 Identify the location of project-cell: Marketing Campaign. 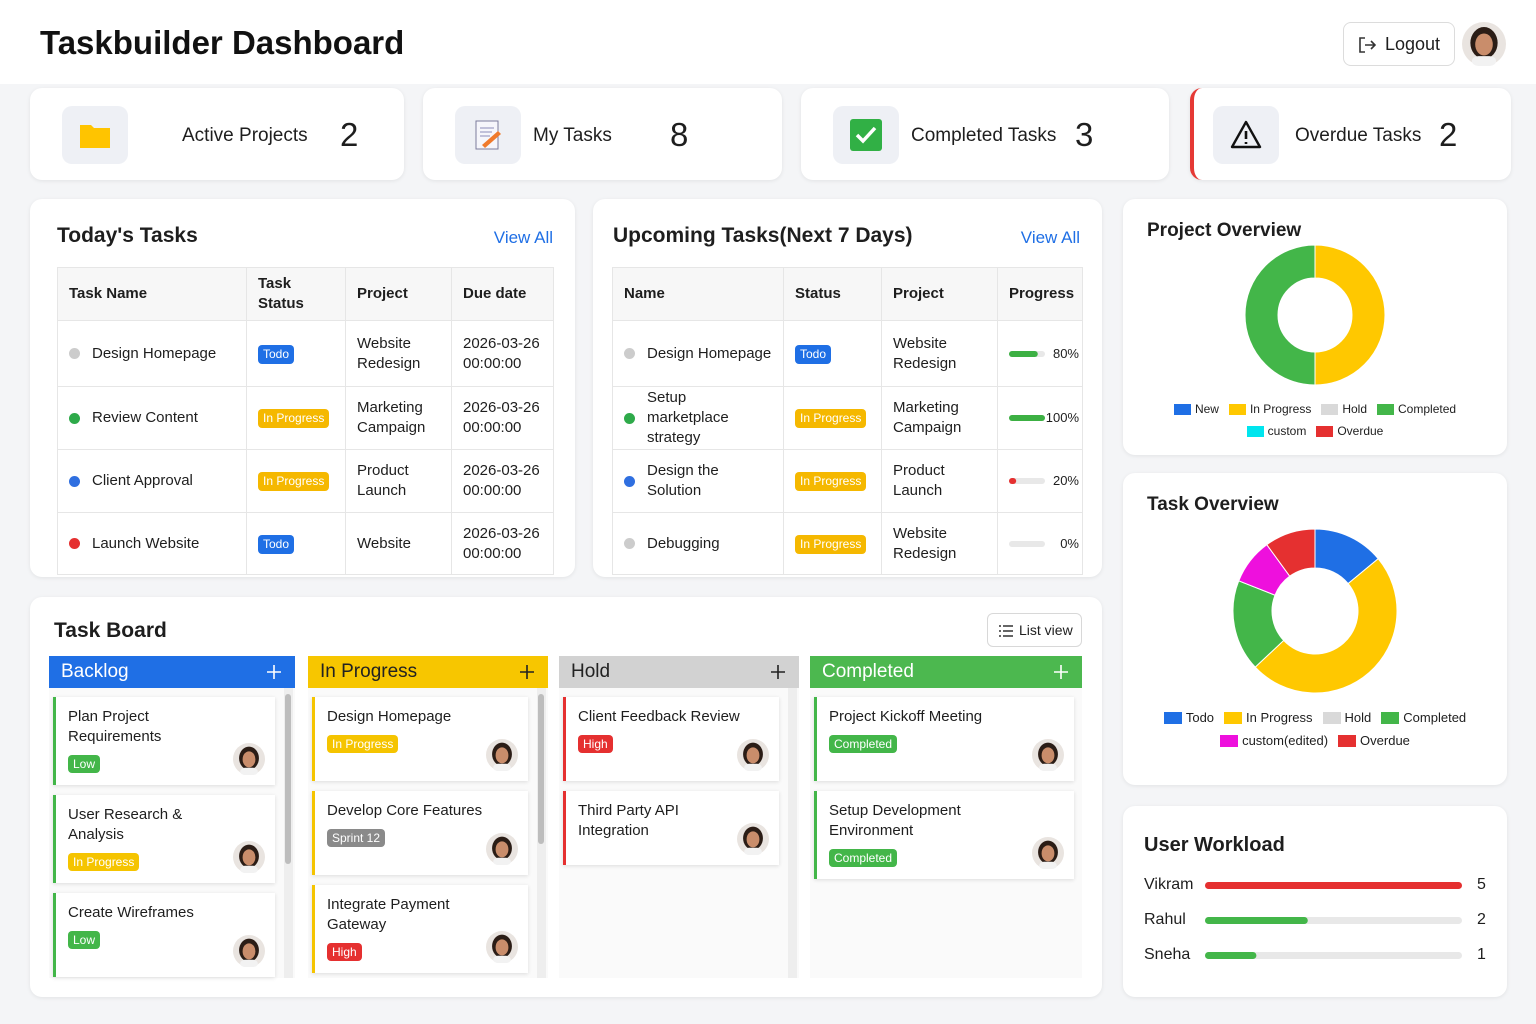
(398, 418).